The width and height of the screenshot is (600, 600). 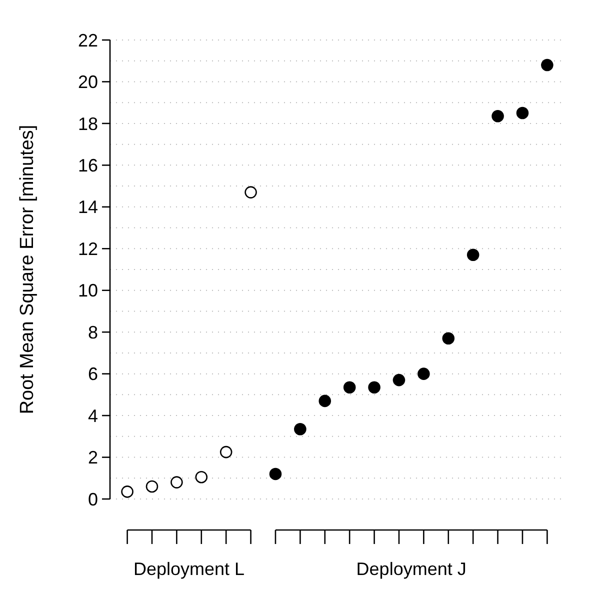 What do you see at coordinates (88, 165) in the screenshot?
I see `y-tick-label: 16` at bounding box center [88, 165].